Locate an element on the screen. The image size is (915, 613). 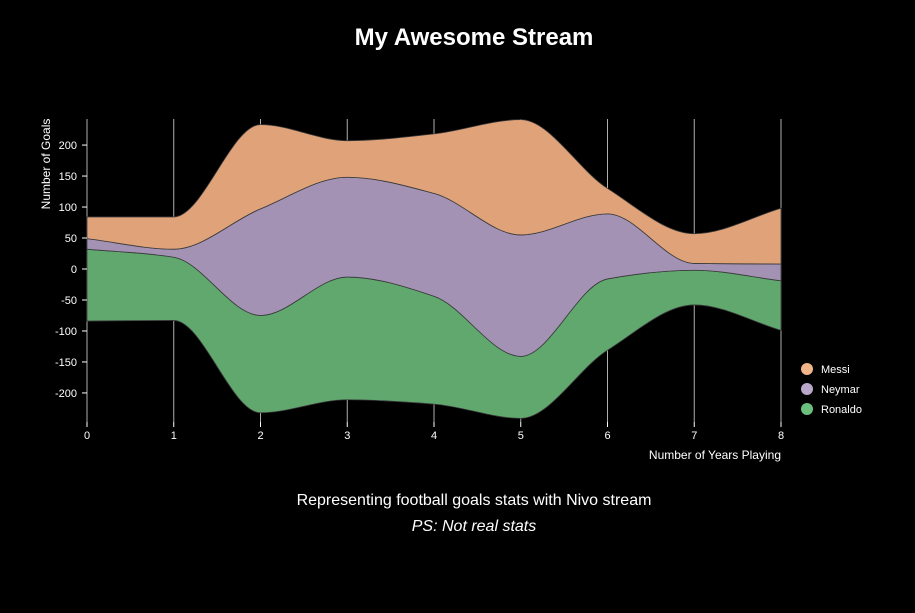
legend-label: Neymar is located at coordinates (840, 390).